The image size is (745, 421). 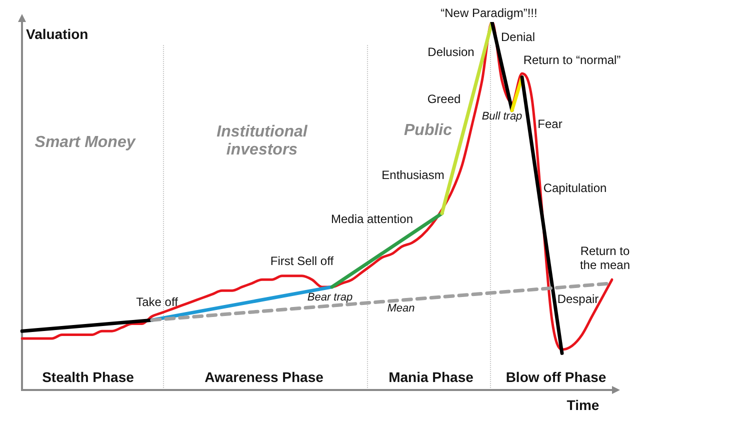 I want to click on annotation: Smart Money, so click(x=85, y=143).